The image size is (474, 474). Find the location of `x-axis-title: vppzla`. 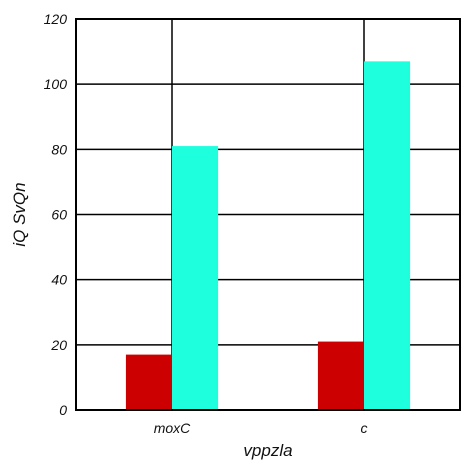

x-axis-title: vppzla is located at coordinates (267, 450).